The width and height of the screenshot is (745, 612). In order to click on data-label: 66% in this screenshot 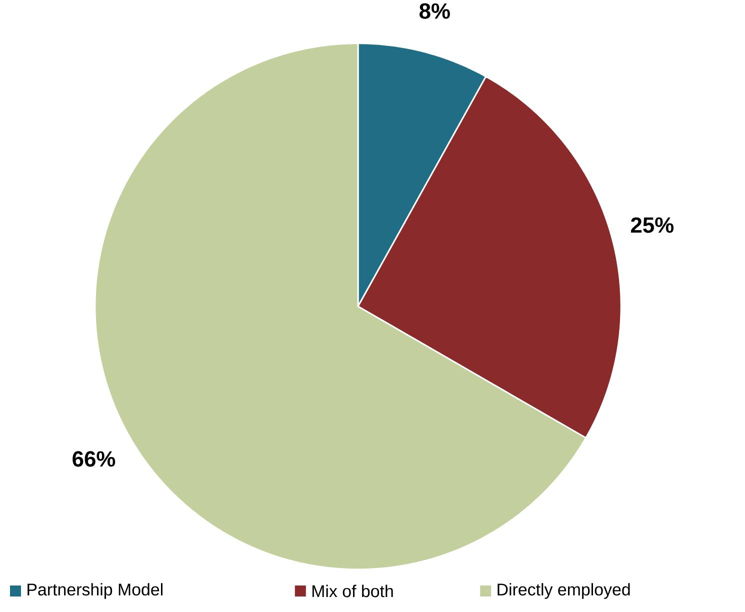, I will do `click(94, 459)`.